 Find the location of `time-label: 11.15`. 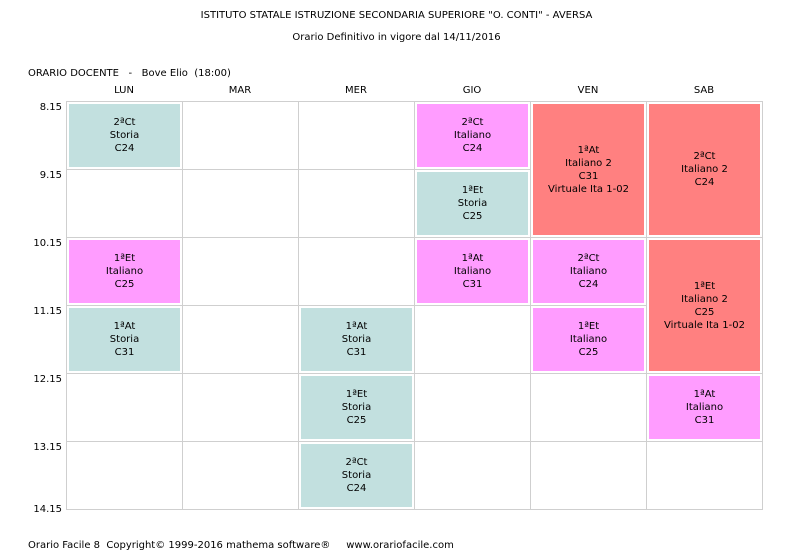

time-label: 11.15 is located at coordinates (47, 311).